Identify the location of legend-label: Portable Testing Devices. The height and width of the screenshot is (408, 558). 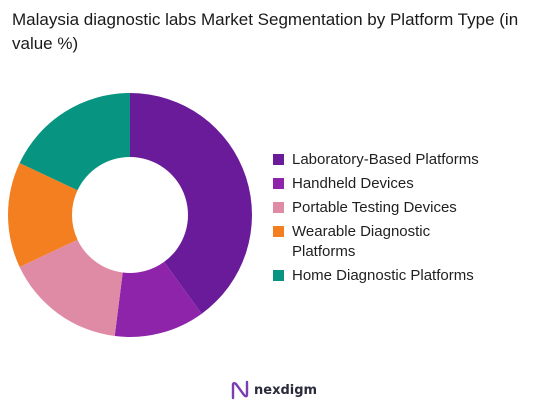
(374, 207).